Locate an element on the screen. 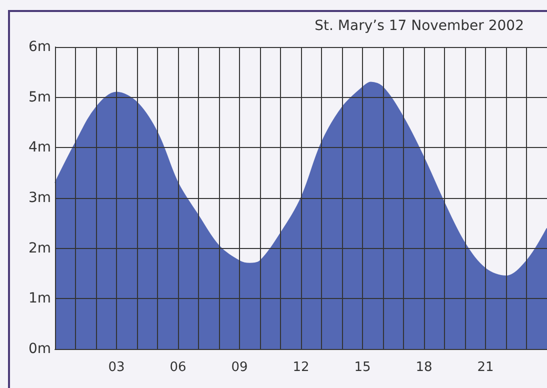  x-tick-label: 09 is located at coordinates (239, 367).